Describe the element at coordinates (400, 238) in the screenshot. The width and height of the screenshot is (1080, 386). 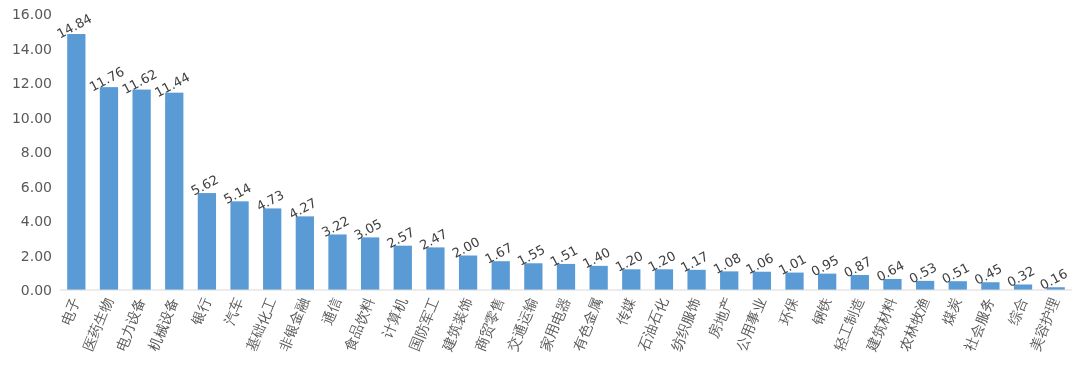
I see `data-label: 2.57` at that location.